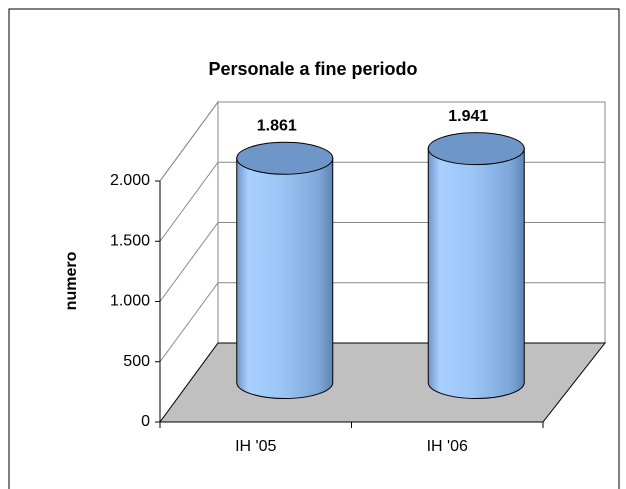  What do you see at coordinates (130, 301) in the screenshot?
I see `y-tick-label: 1.000` at bounding box center [130, 301].